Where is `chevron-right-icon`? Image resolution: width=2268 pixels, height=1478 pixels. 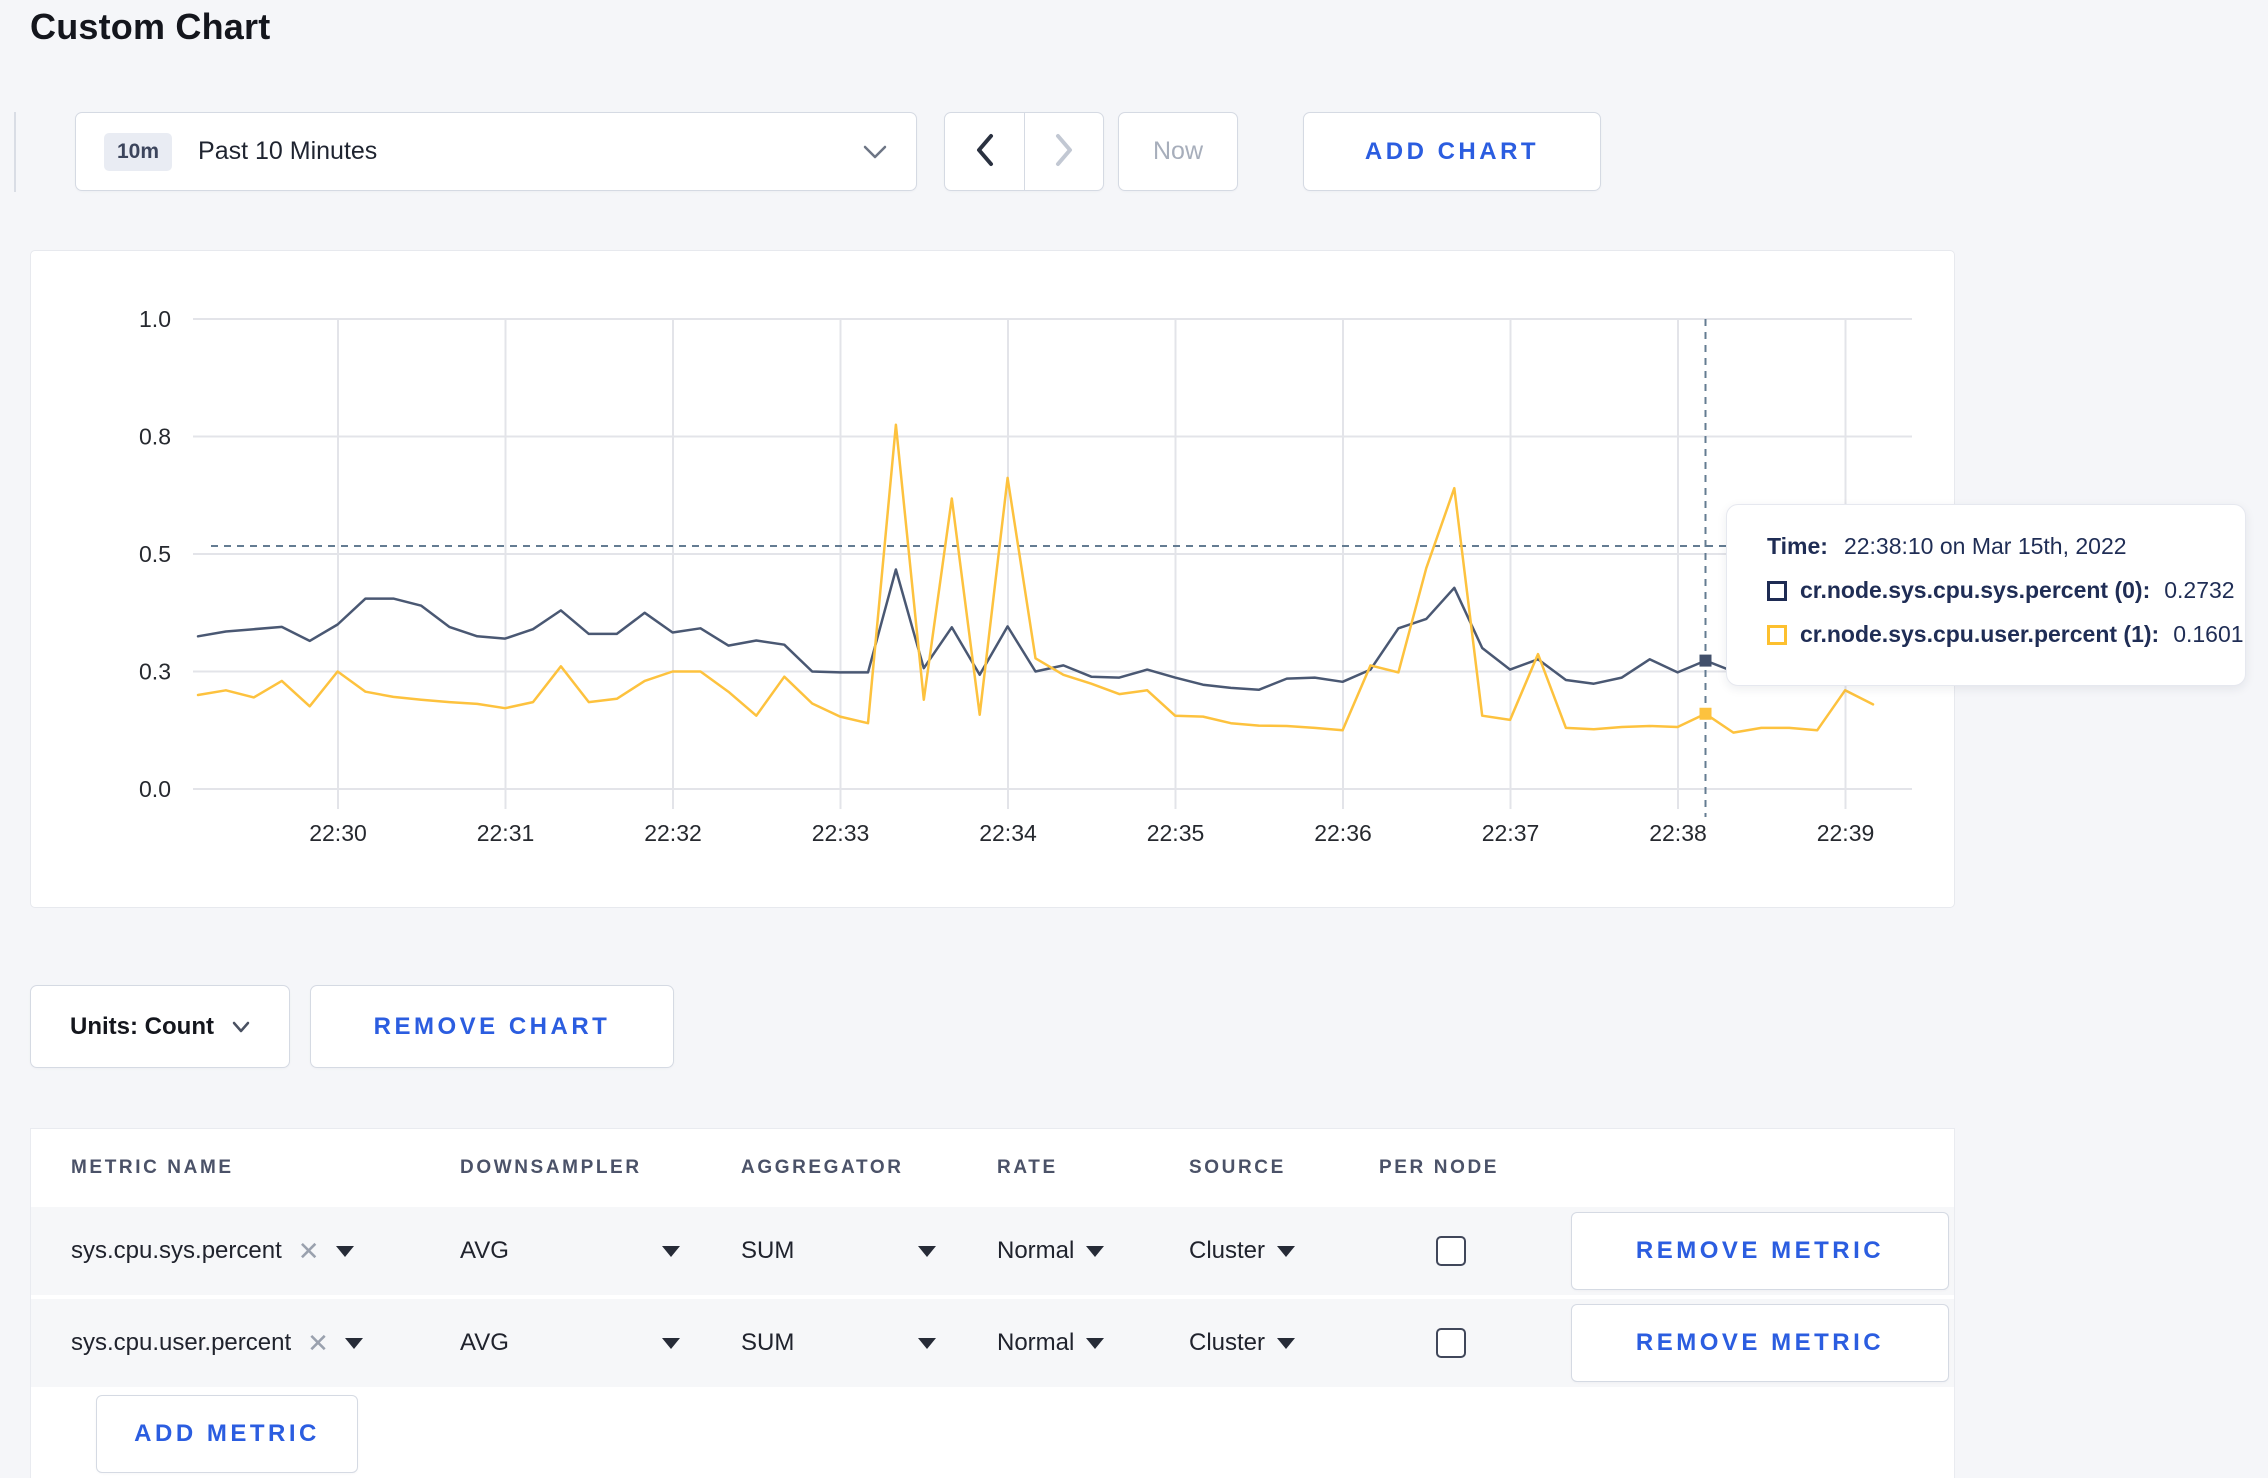
chevron-right-icon is located at coordinates (1064, 151).